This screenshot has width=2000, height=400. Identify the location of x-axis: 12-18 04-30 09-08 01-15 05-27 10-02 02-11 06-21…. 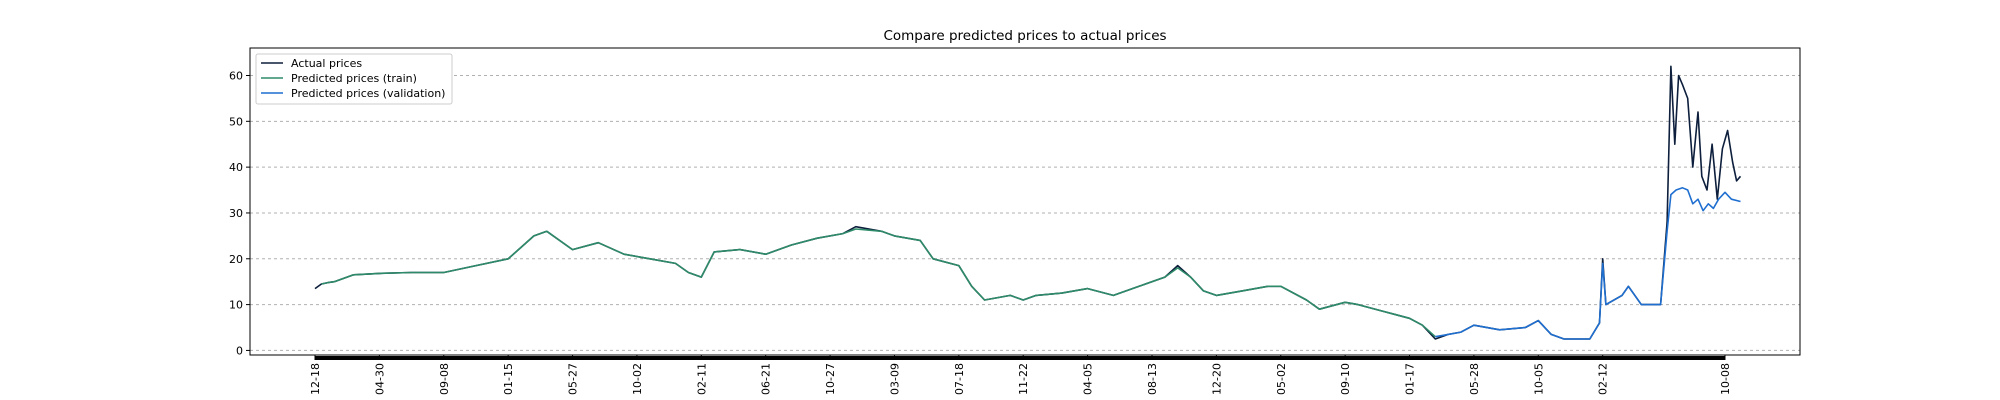
(1020, 375).